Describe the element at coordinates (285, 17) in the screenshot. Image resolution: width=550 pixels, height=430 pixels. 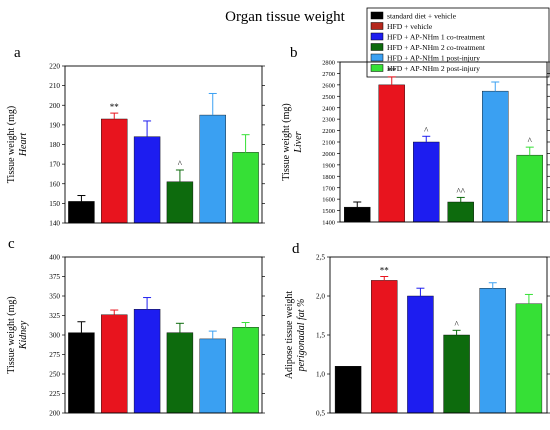
I see `figure-title: Organ tissue weight` at that location.